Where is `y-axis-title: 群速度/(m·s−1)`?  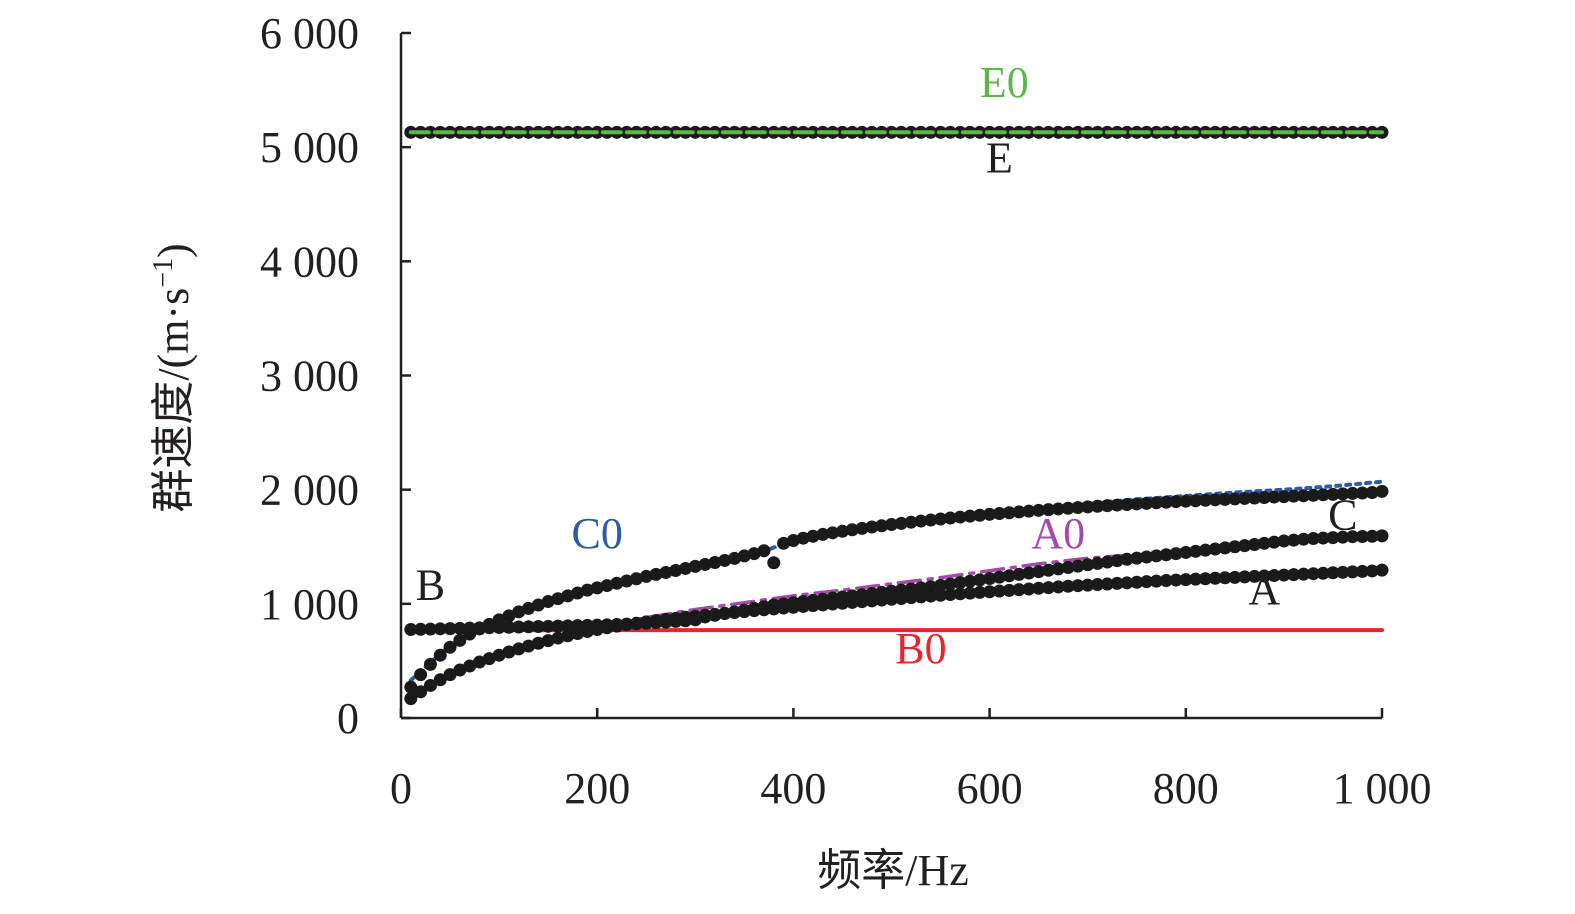
y-axis-title: 群速度/(m·s−1) is located at coordinates (173, 377).